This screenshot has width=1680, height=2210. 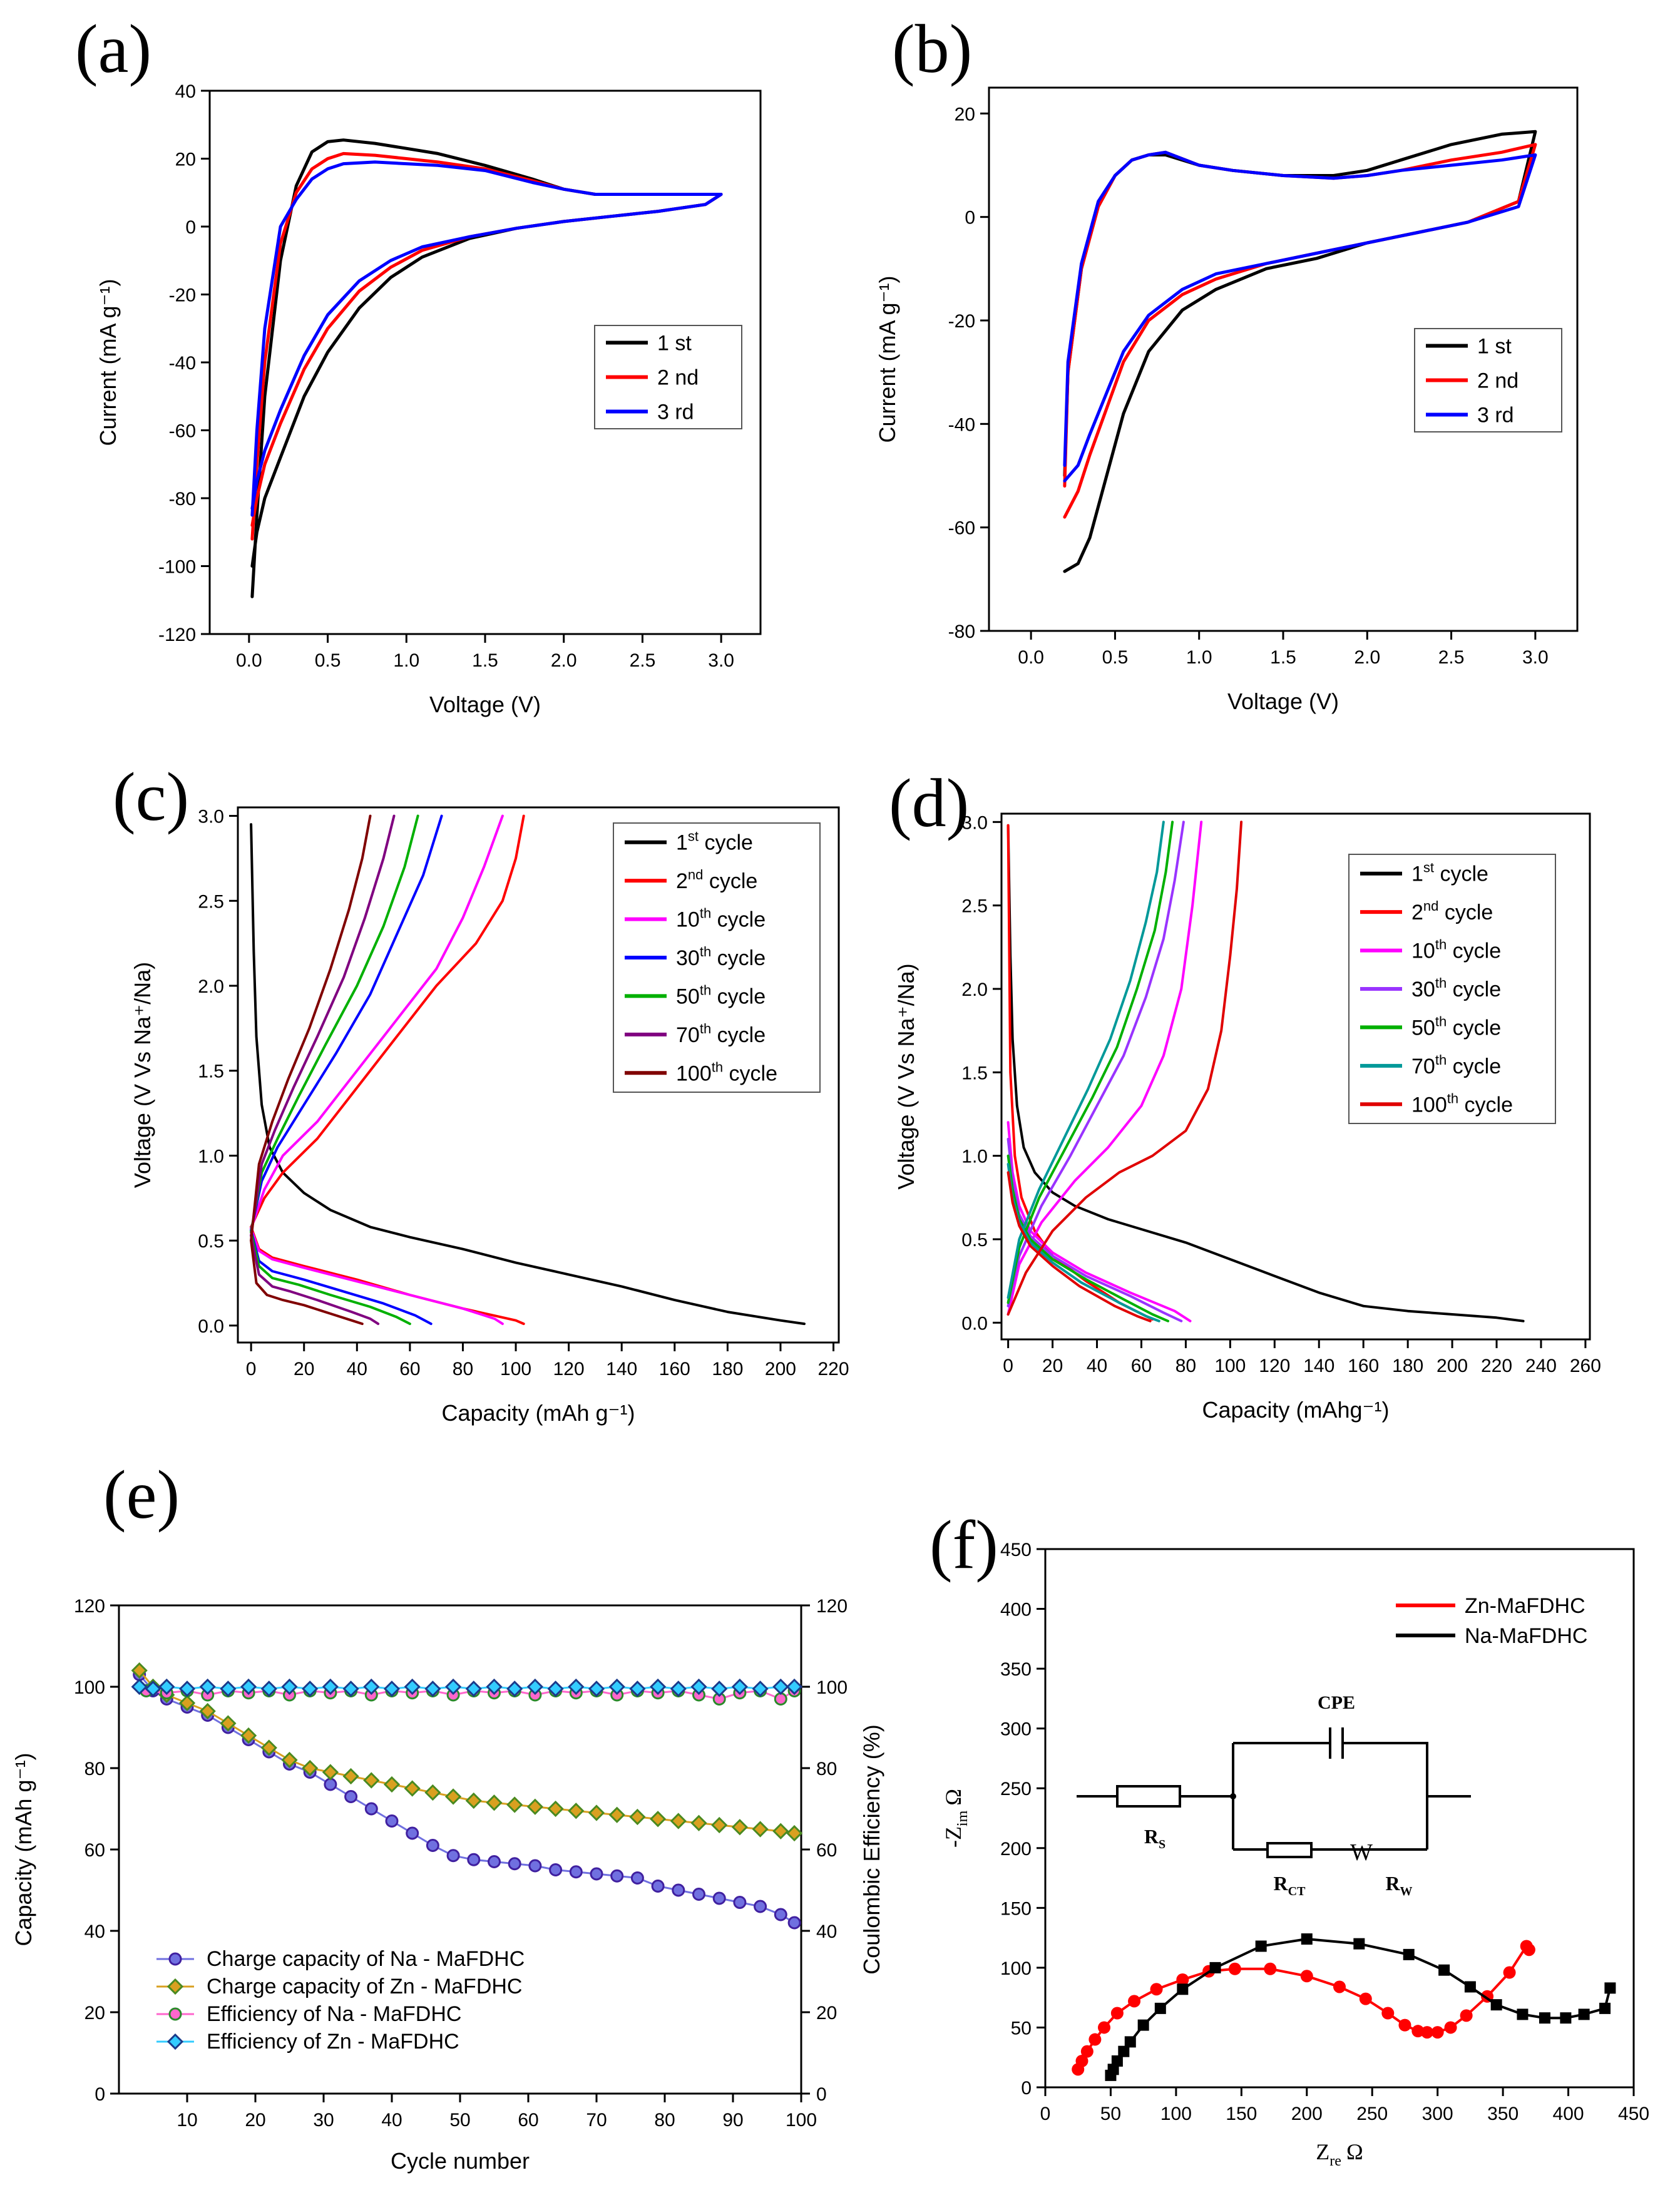 What do you see at coordinates (182, 499) in the screenshot?
I see `y-tick-label: -80` at bounding box center [182, 499].